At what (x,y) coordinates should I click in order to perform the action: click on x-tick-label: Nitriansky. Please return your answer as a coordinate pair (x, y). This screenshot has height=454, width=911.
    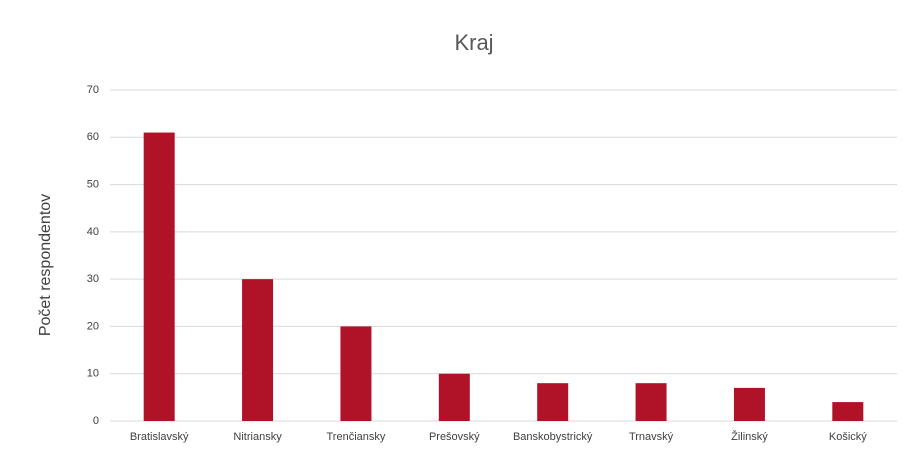
    Looking at the image, I should click on (257, 437).